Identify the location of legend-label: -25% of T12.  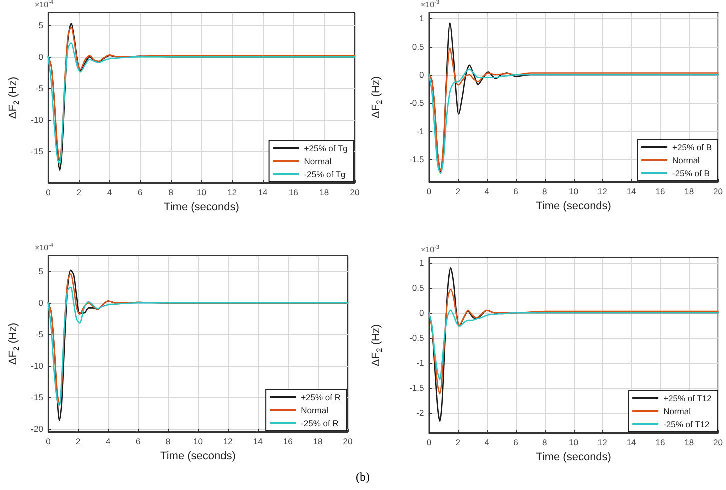
(687, 425).